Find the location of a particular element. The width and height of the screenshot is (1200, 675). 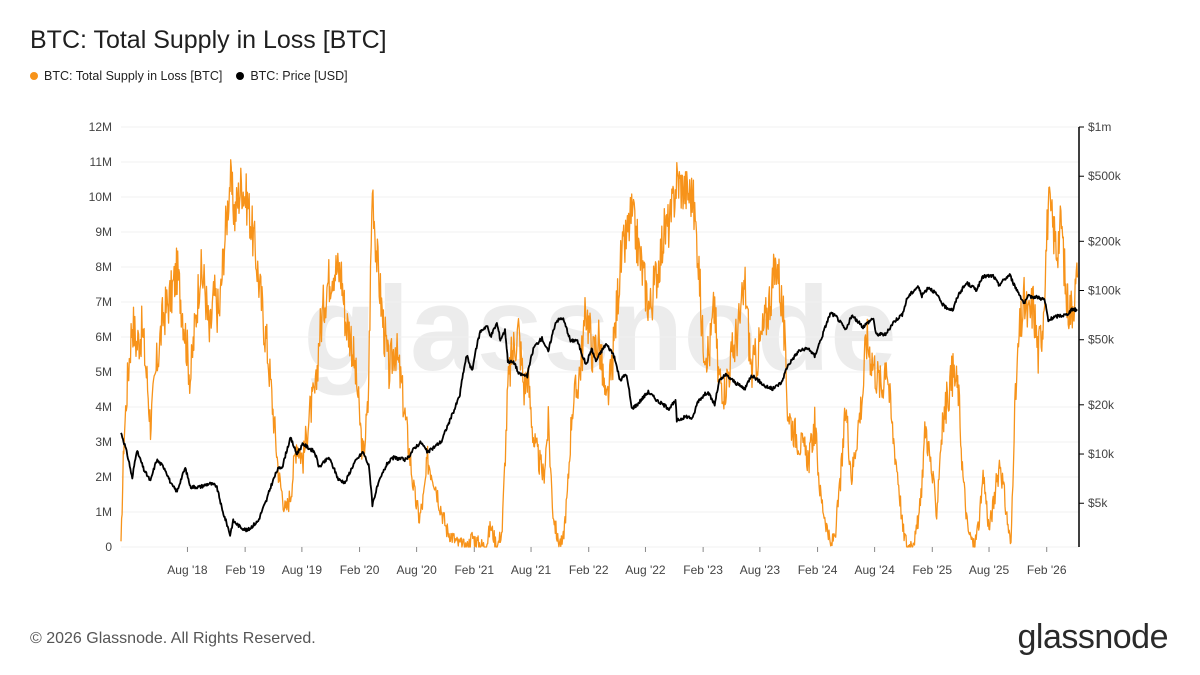

x-tick-label: Aug '19 is located at coordinates (302, 570).